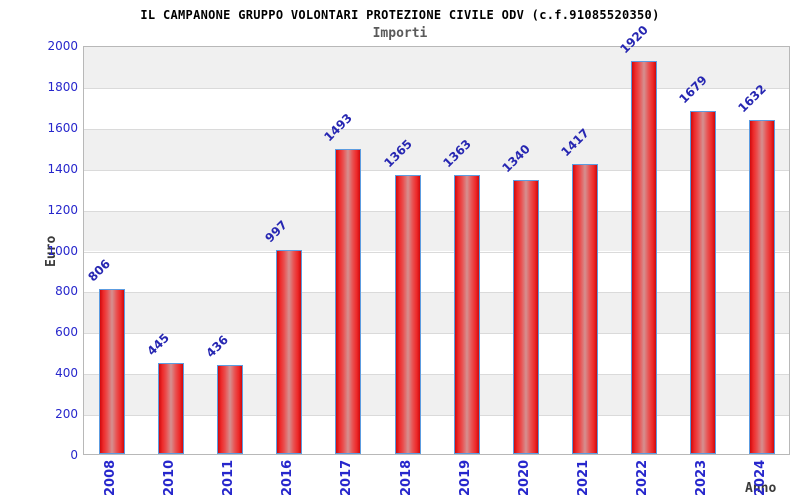 The height and width of the screenshot is (500, 800). Describe the element at coordinates (642, 477) in the screenshot. I see `x-tick-label: 2022` at that location.